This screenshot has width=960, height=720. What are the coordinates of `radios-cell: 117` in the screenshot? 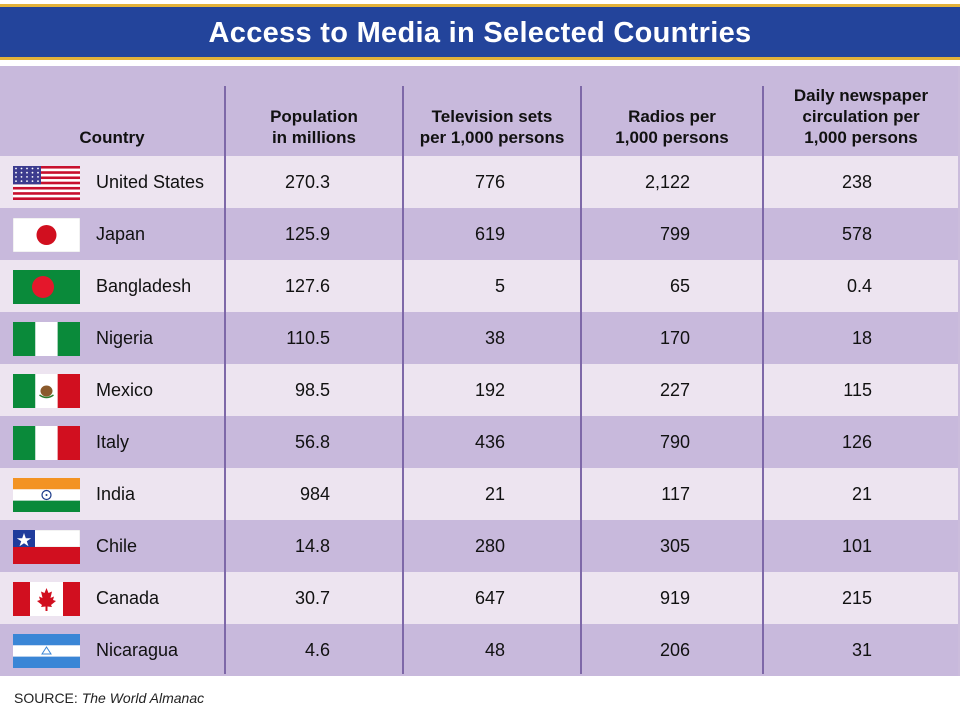 It's located at (675, 494).